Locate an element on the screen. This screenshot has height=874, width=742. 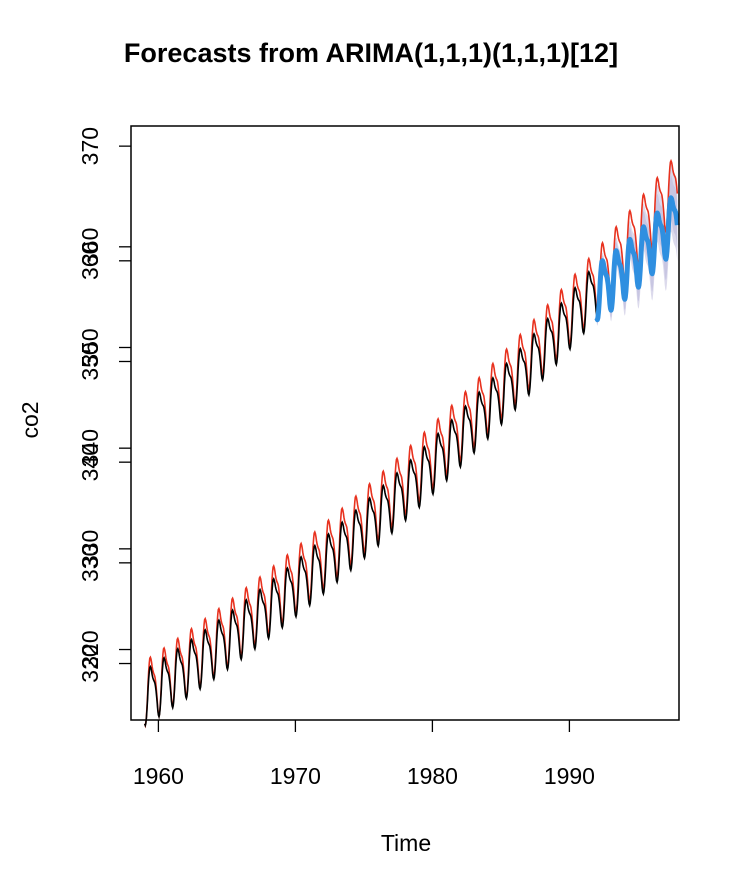
y-tick-label: 370 is located at coordinates (90, 146).